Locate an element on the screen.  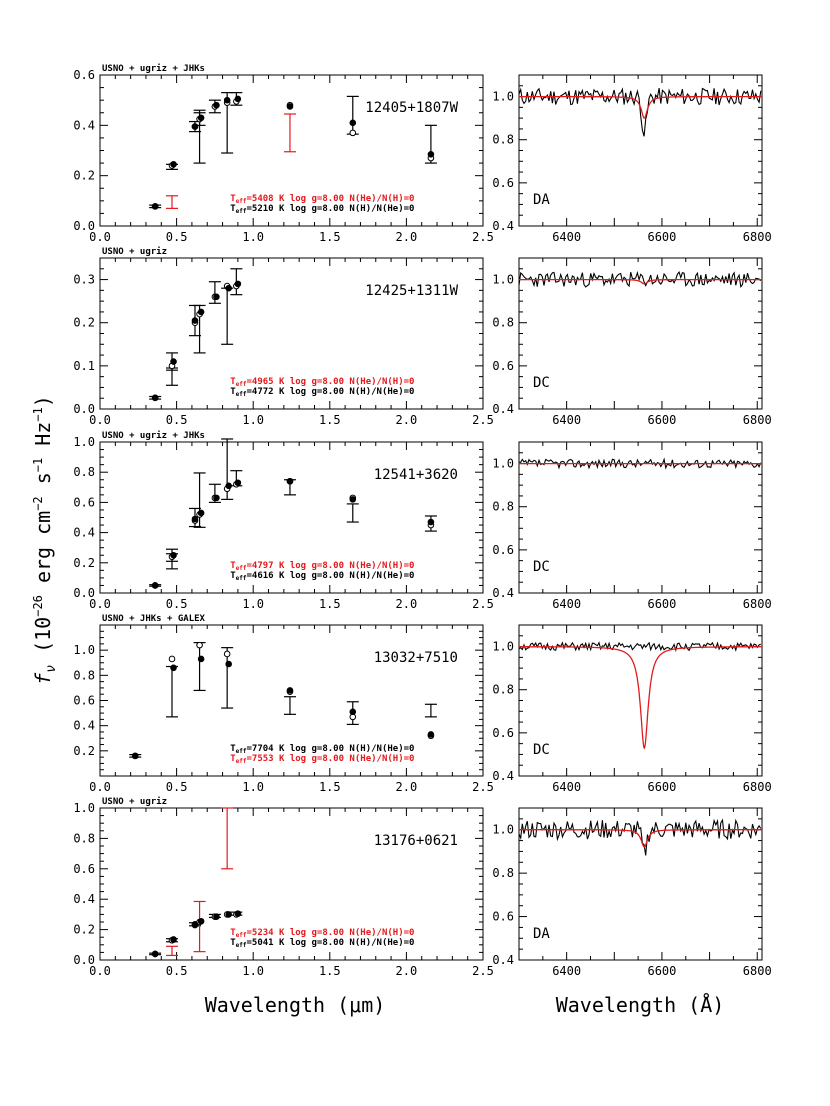
ylabel-exp3: −1 is located at coordinates (38, 465).